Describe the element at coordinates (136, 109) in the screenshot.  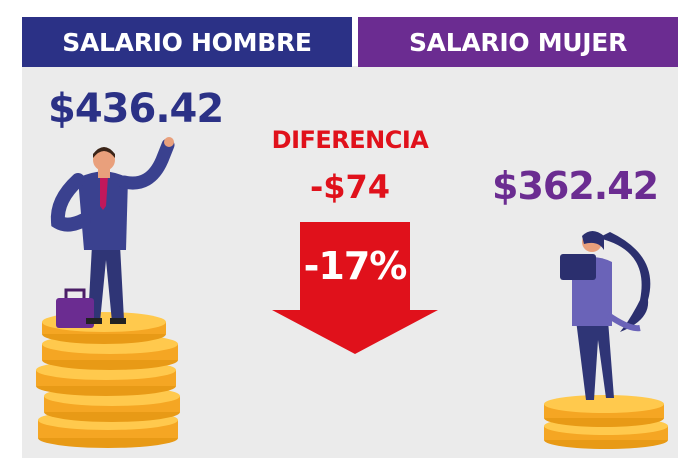
I see `men-salary-amount: $436.42` at that location.